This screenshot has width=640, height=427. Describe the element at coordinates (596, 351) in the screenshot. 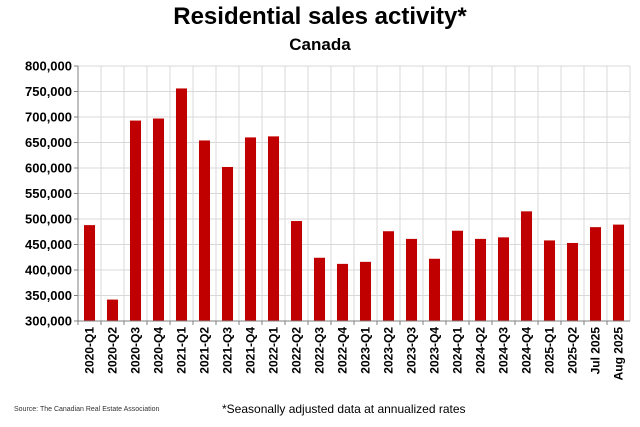

I see `x-tick-label: Jul 2025` at that location.